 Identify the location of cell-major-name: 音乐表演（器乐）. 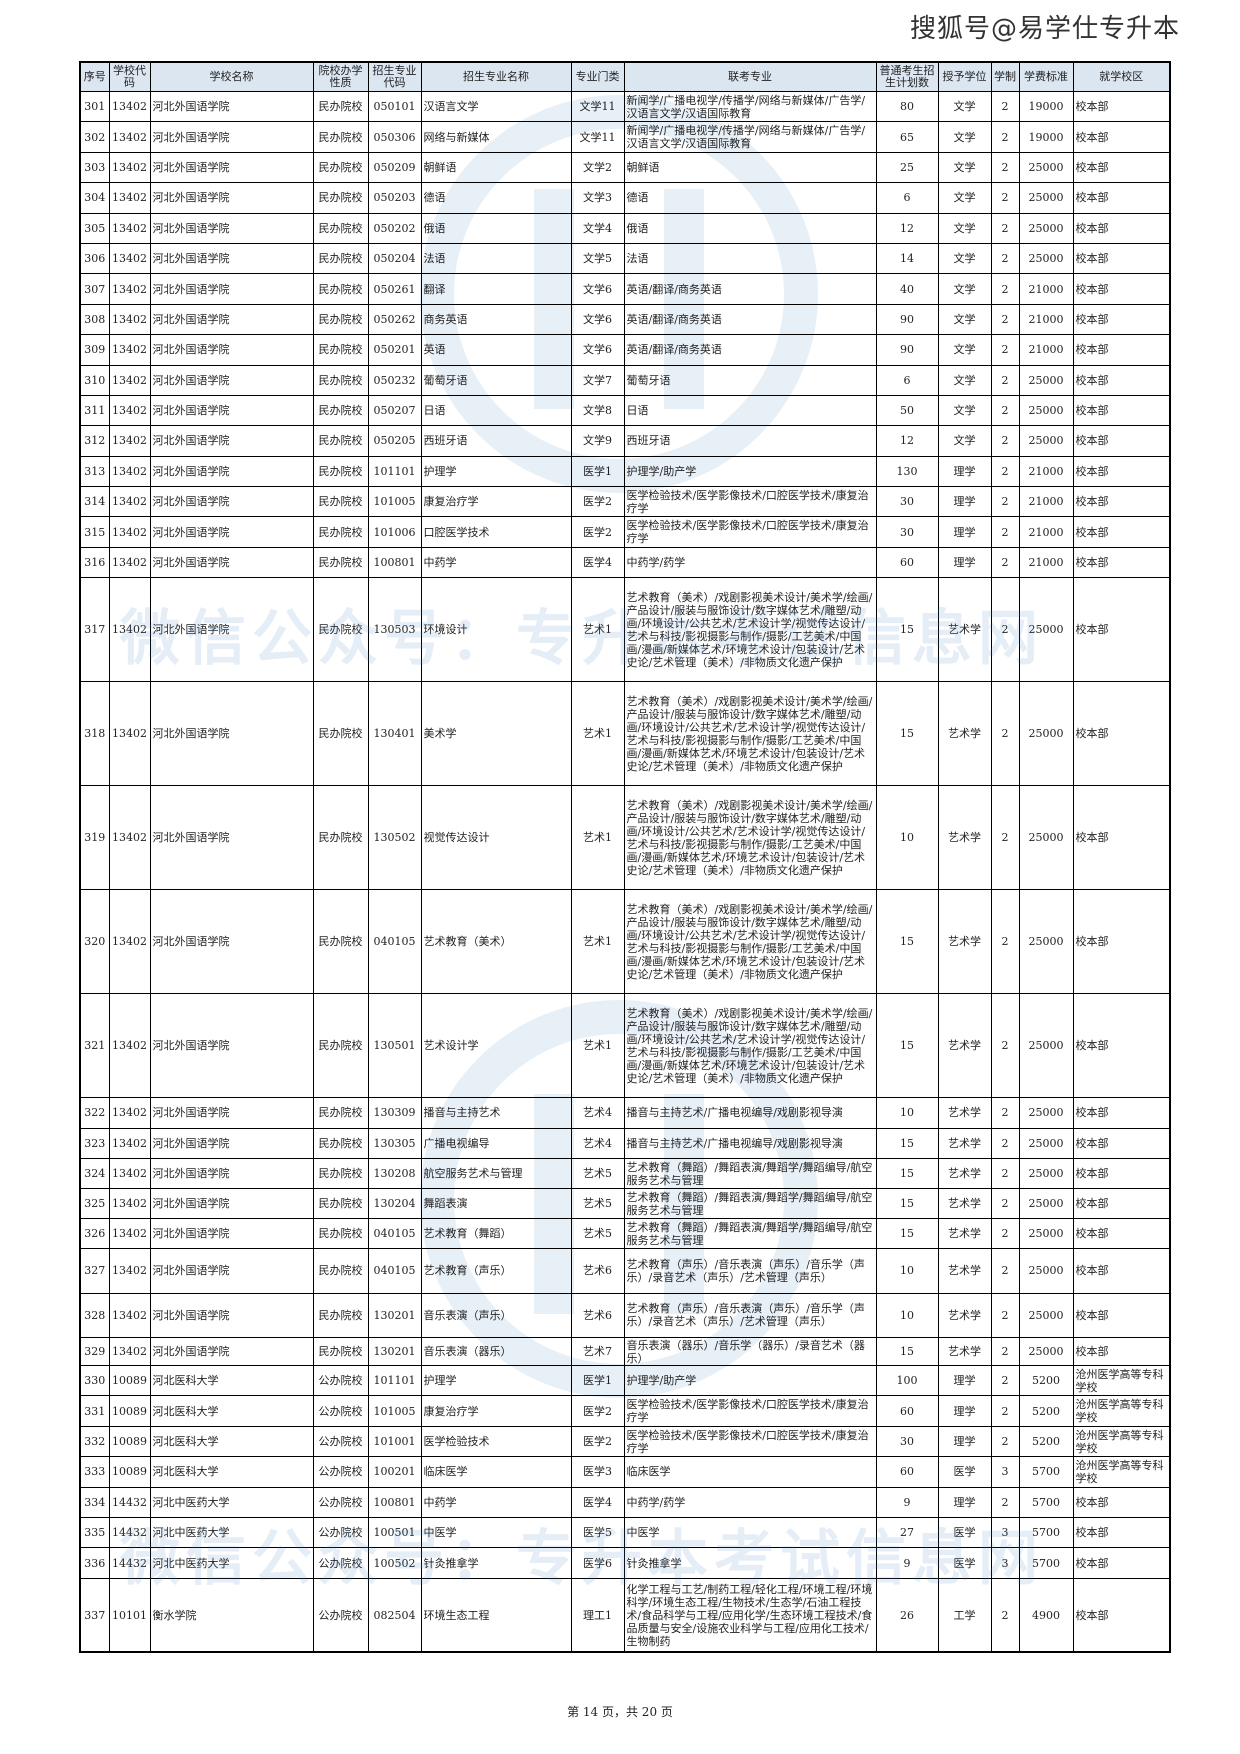
(496, 1352).